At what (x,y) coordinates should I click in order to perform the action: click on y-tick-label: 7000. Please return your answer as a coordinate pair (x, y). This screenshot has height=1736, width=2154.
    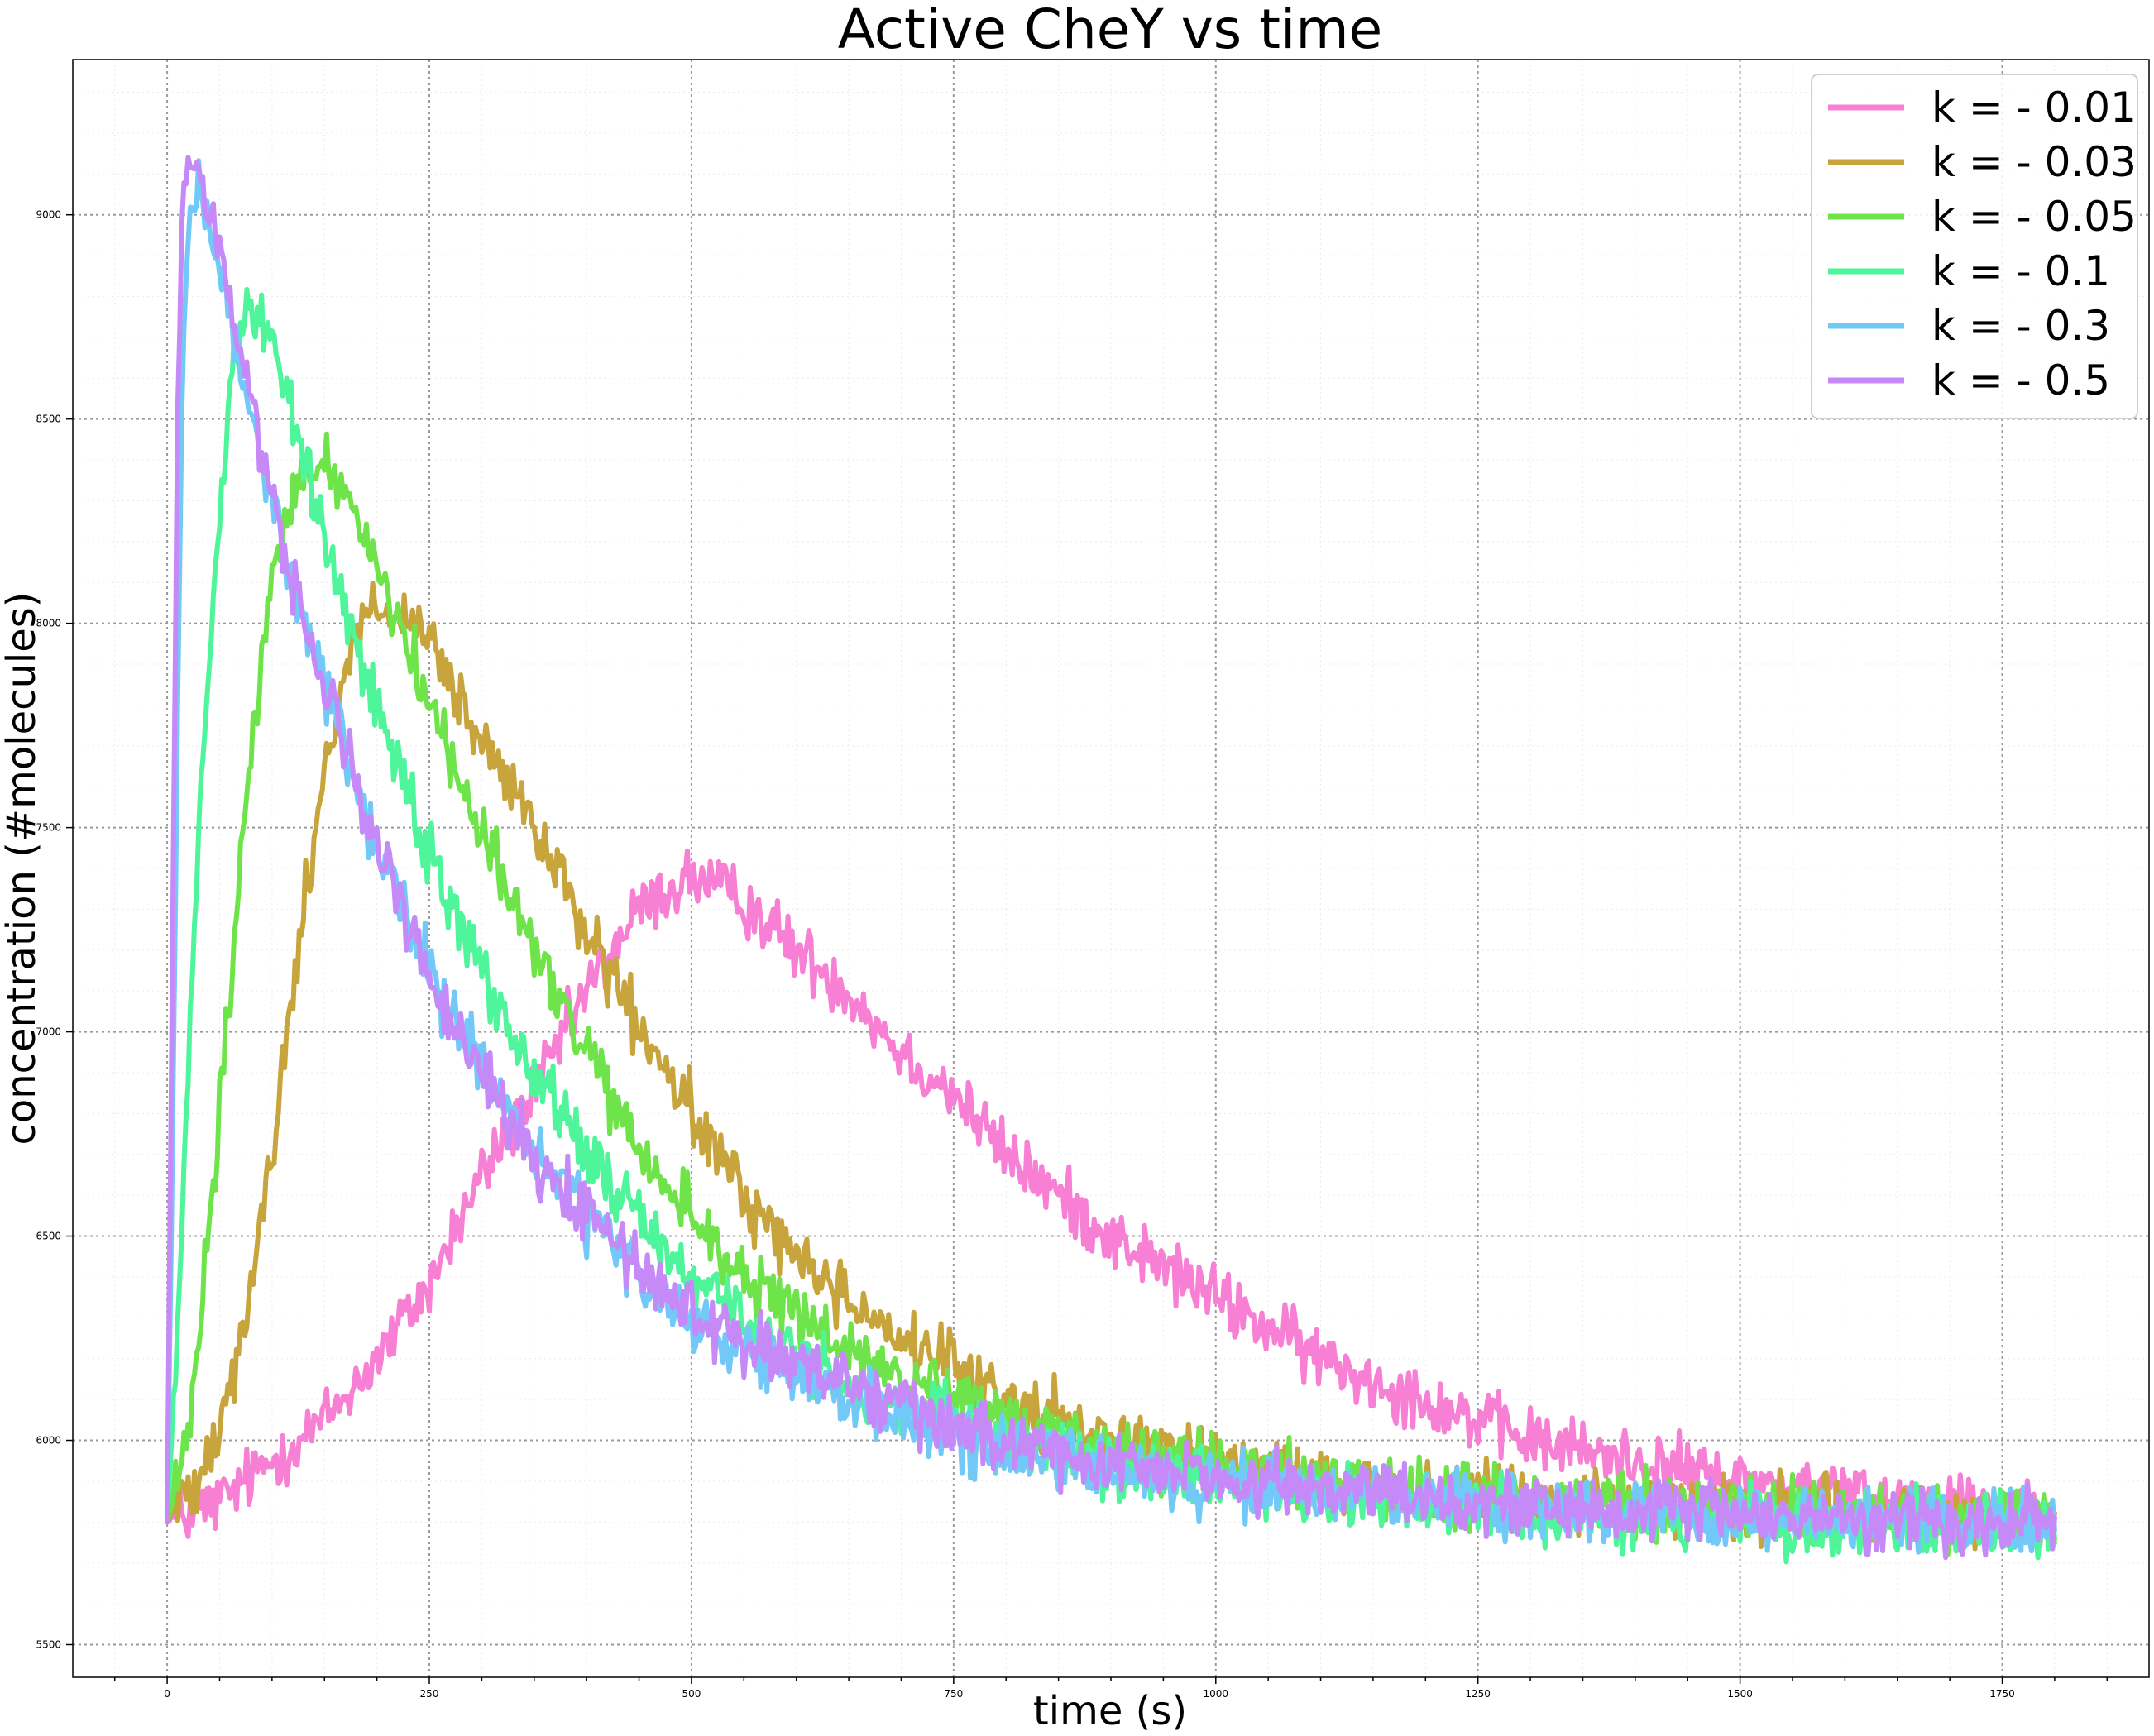
    Looking at the image, I should click on (48, 1032).